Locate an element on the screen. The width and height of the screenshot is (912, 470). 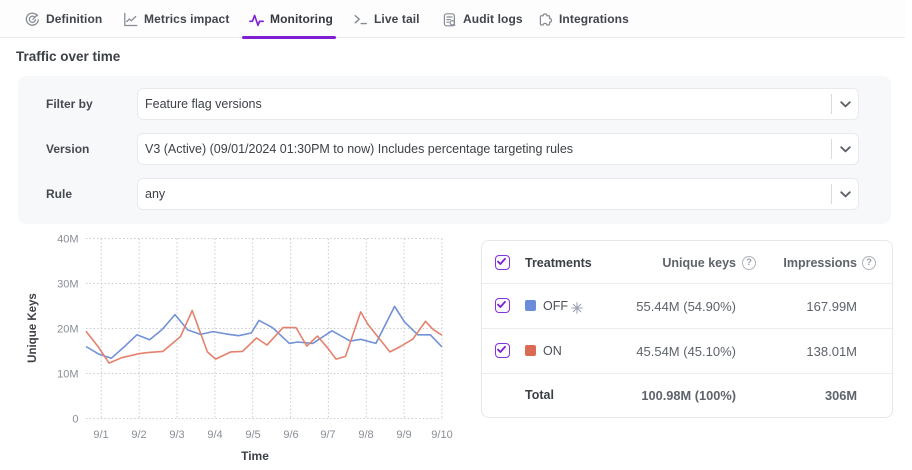
svg-text: 9/8 is located at coordinates (365, 435).